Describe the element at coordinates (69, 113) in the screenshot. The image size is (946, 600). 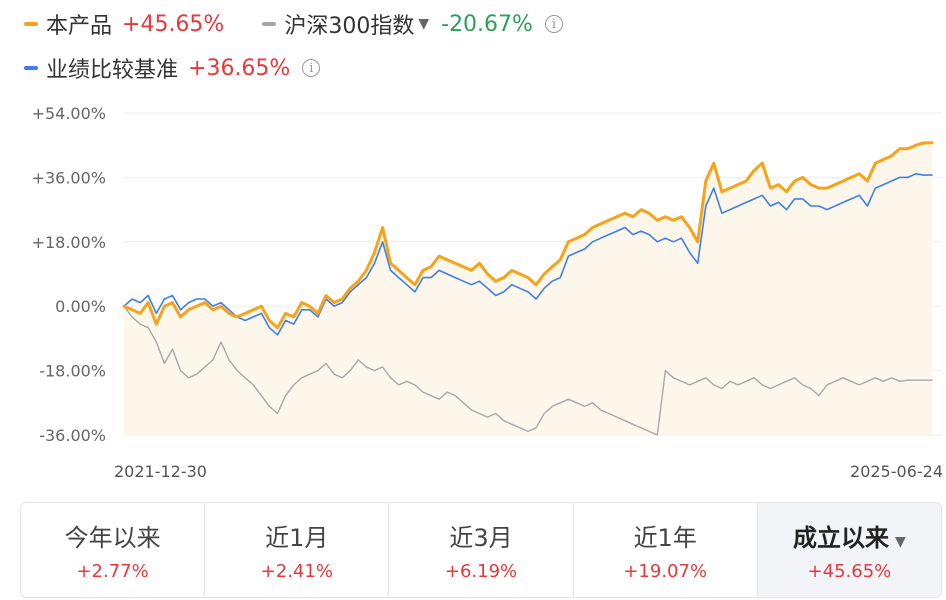
I see `y-tick-label: +54.00%` at that location.